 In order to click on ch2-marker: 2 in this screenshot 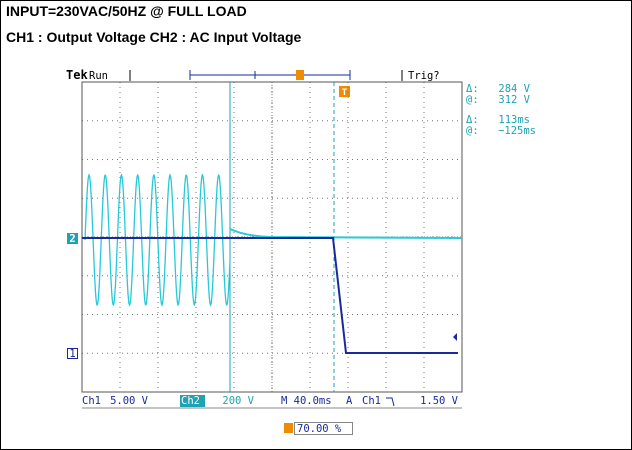, I will do `click(72, 239)`.